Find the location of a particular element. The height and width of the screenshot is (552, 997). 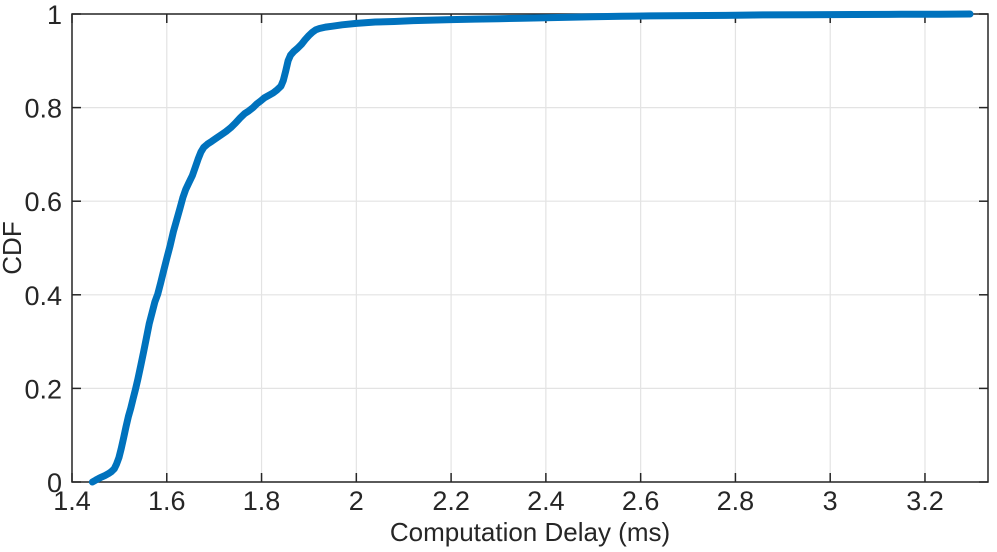

x-tick-label: 2 is located at coordinates (356, 501).